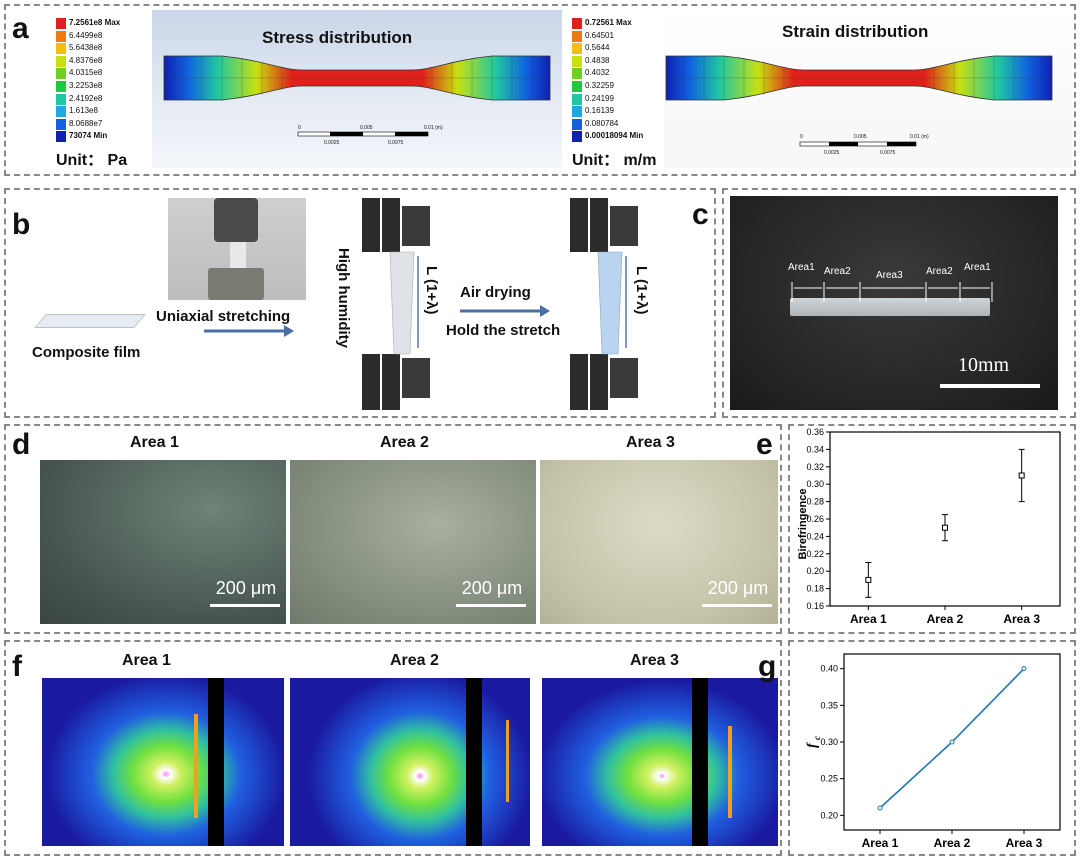 Image resolution: width=1080 pixels, height=860 pixels. I want to click on d-title-2: Area 2, so click(404, 442).